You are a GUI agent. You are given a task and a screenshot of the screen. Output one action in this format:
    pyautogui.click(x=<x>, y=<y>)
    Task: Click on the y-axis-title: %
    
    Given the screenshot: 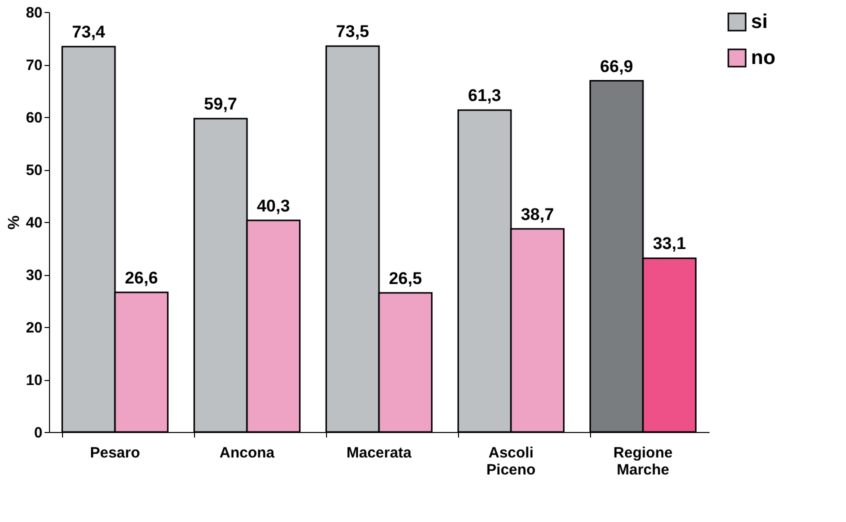 What is the action you would take?
    pyautogui.click(x=14, y=222)
    